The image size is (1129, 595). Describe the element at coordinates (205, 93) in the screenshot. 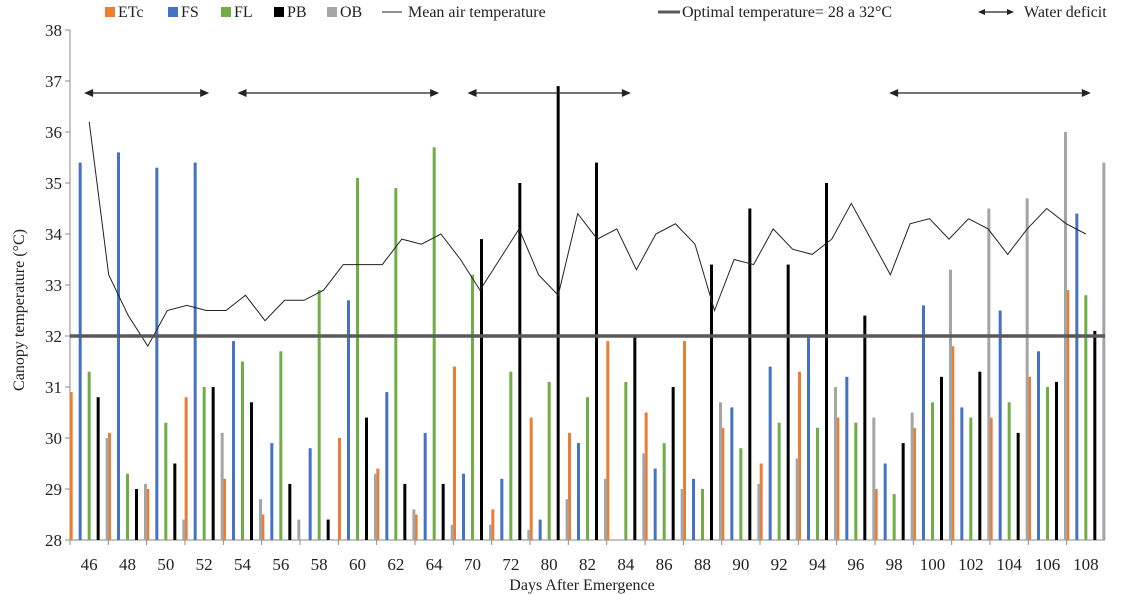

I see `water-deficit-arrowhead-right` at that location.